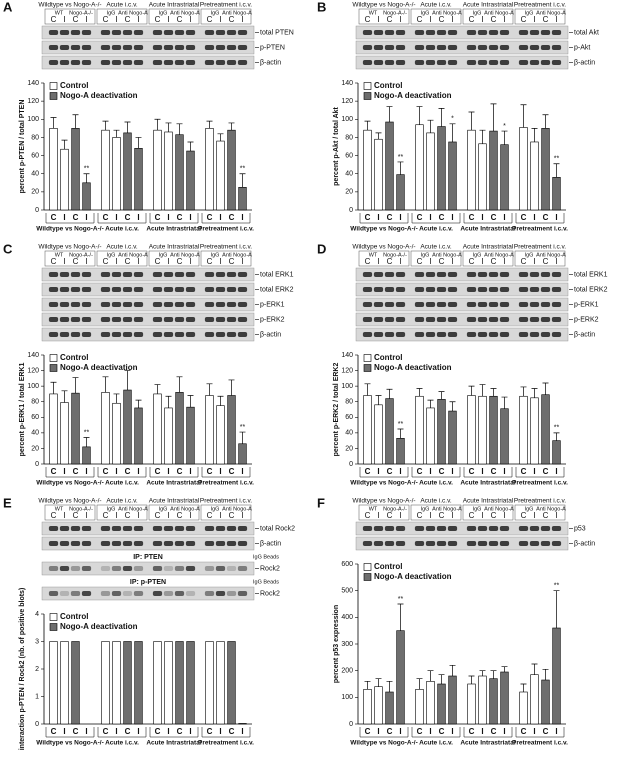 This screenshot has height=759, width=627. I want to click on blot-label: p-ERK1, so click(272, 304).